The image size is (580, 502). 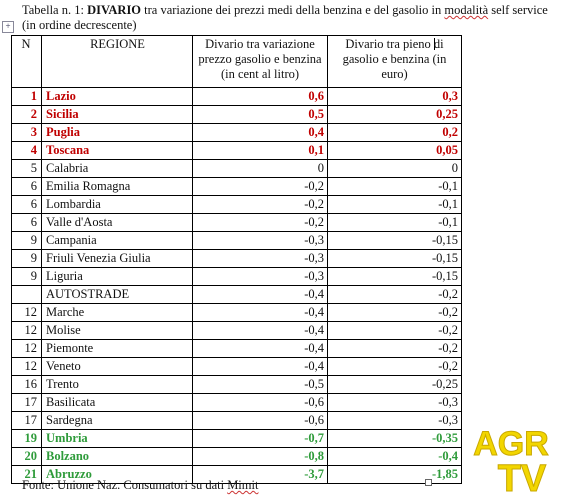 What do you see at coordinates (260, 384) in the screenshot?
I see `row-price-diff: -0,5` at bounding box center [260, 384].